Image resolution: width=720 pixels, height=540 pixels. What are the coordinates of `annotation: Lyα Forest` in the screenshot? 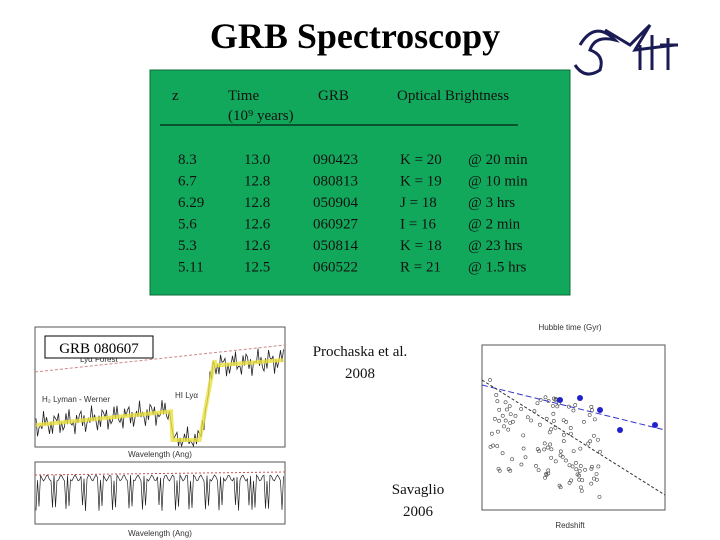 It's located at (99, 359).